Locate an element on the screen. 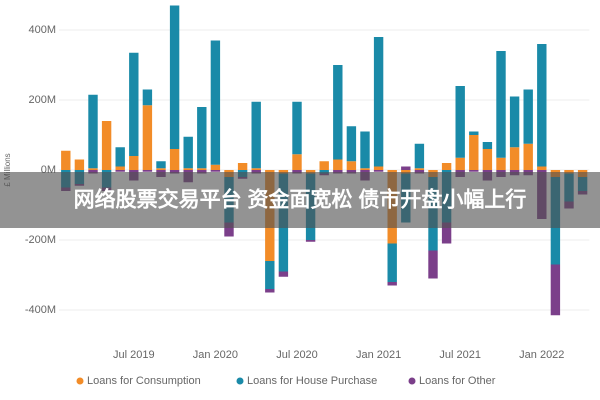  caption: 网络股票交易平台 资金面宽松 债市开盘小幅上行 is located at coordinates (300, 200).